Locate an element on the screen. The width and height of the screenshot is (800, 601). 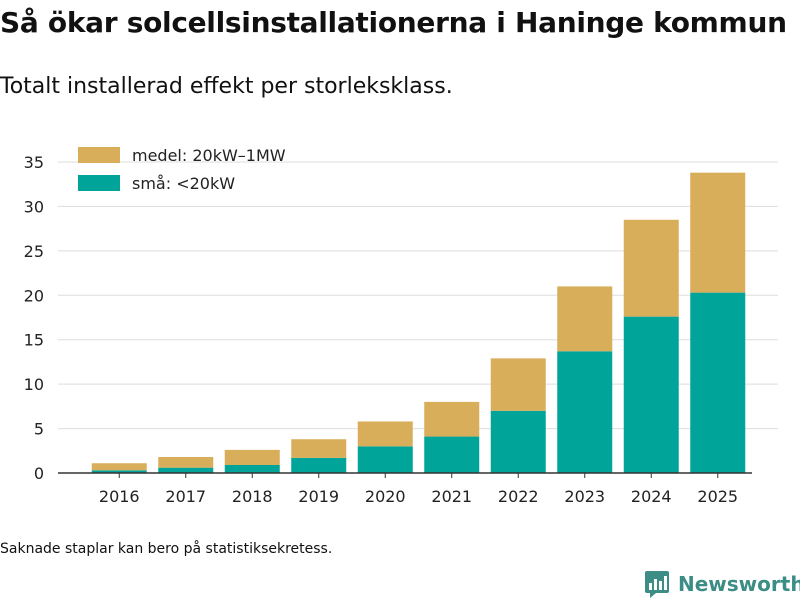
x-tick-label: 2022 is located at coordinates (518, 496).